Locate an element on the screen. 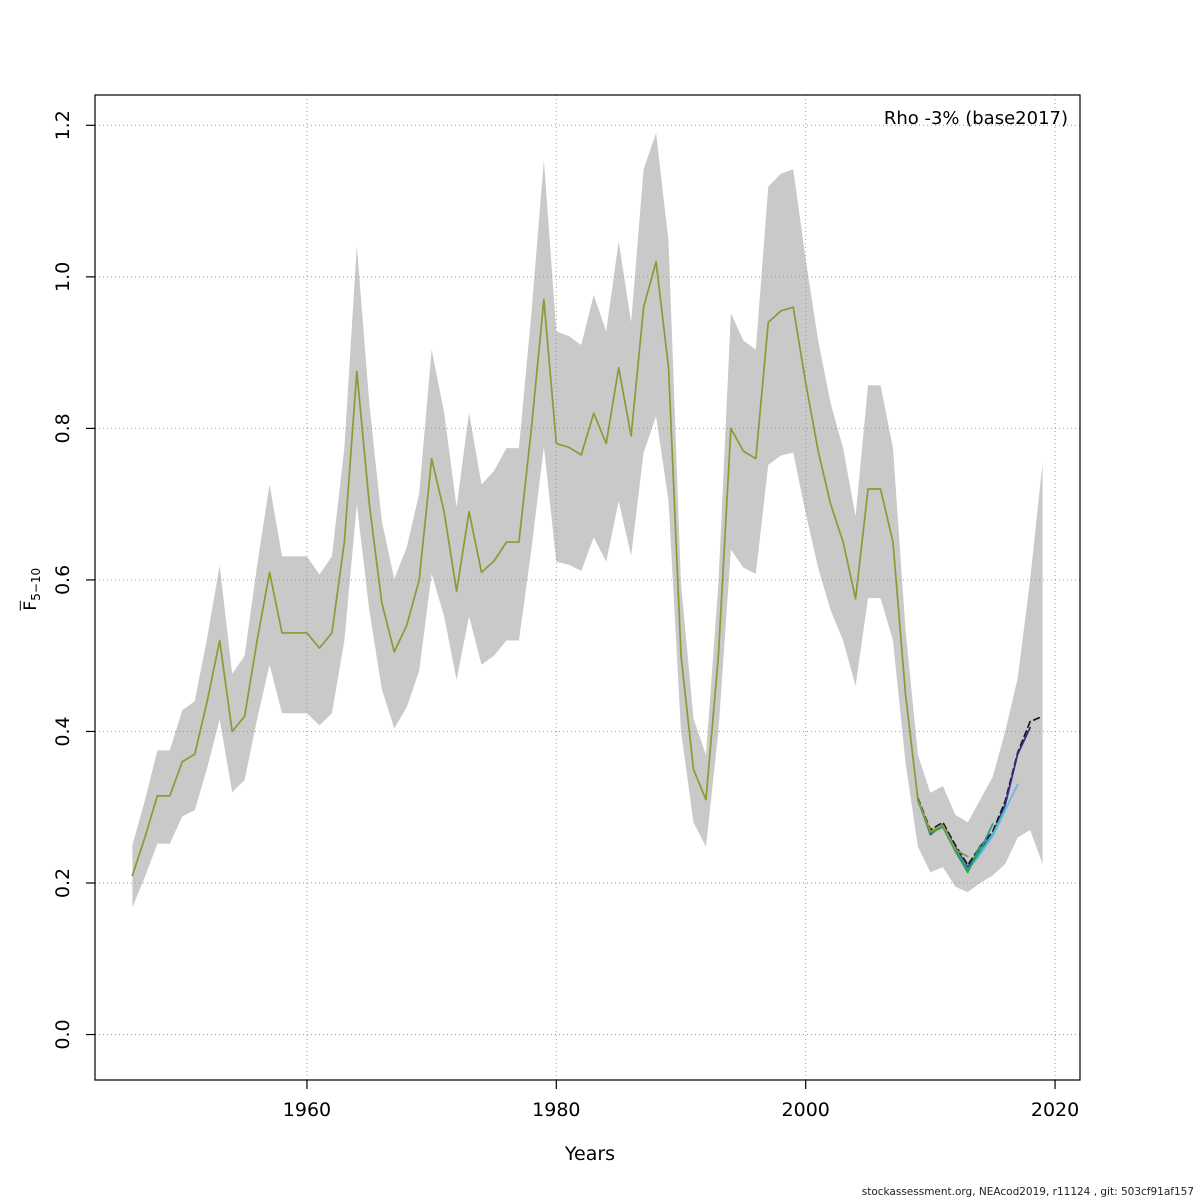 The image size is (1200, 1200). x-tick-label: 1980 is located at coordinates (556, 1110).